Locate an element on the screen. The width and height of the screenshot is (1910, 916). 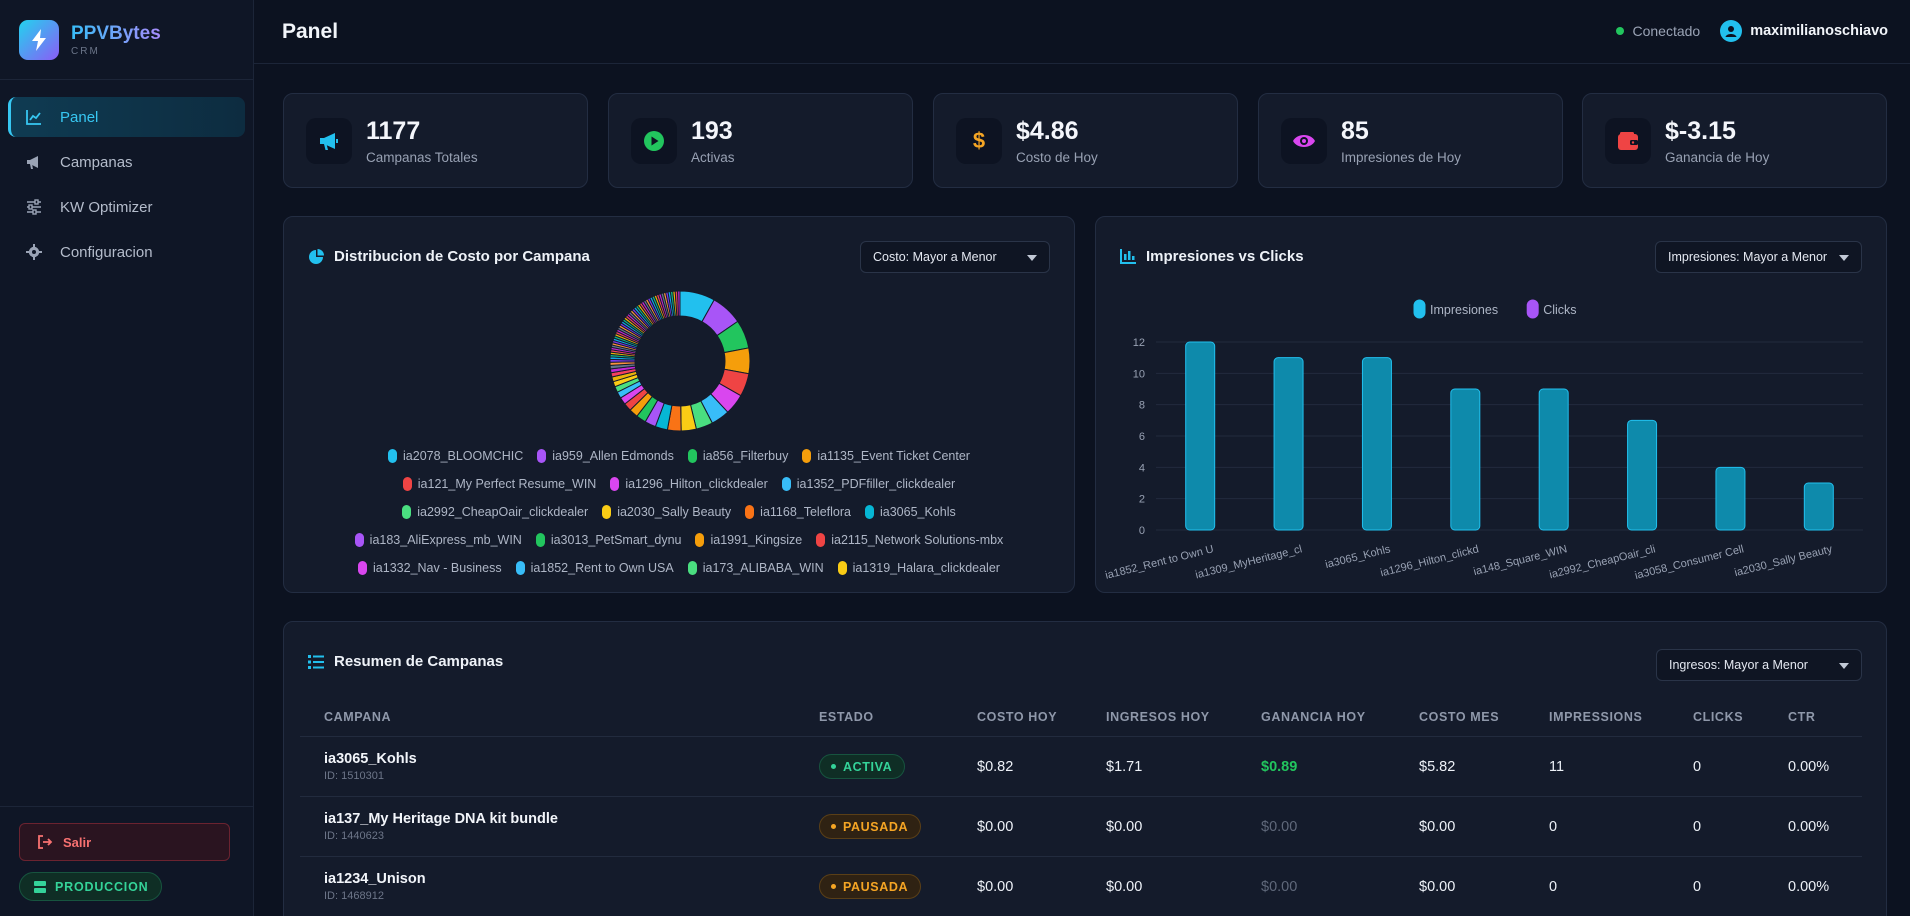
revenue-sort-value: Ingresos: Mayor a Menor is located at coordinates (1738, 665).